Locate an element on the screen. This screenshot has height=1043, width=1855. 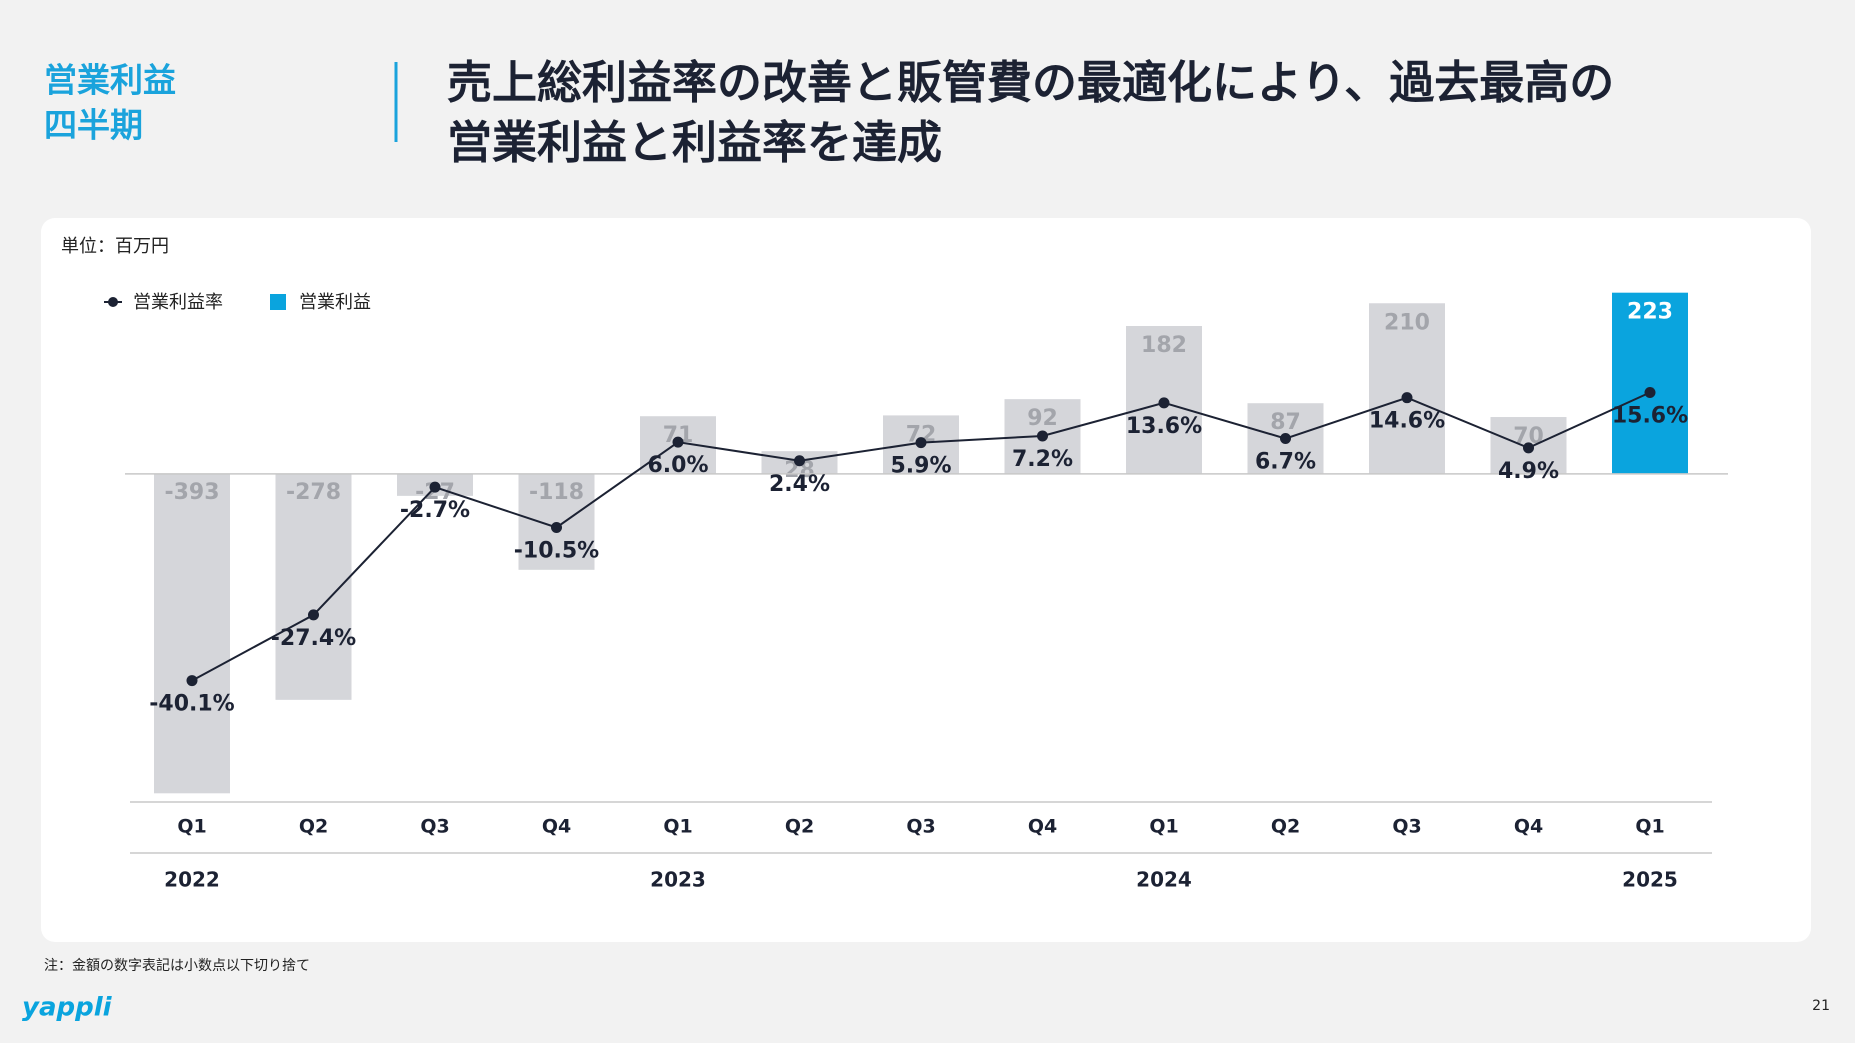
footnote: 注：金額の数字表記は小数点以下切り捨て is located at coordinates (177, 965).